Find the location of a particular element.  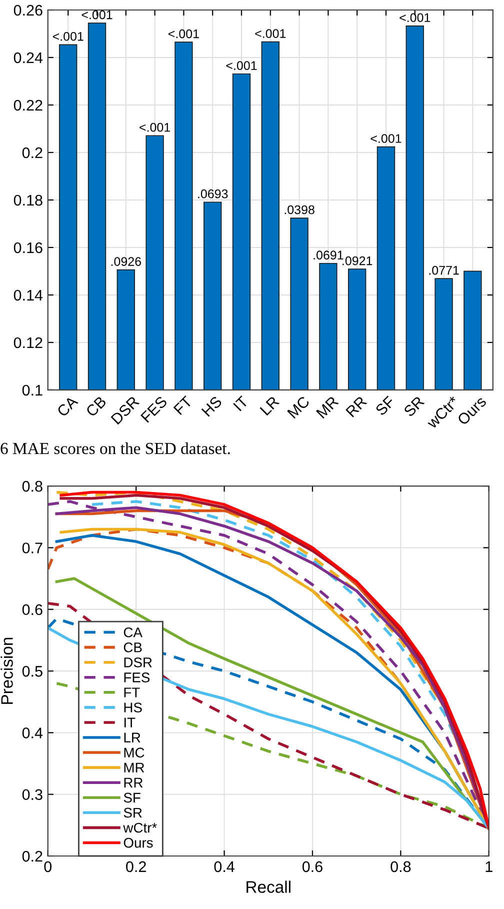

annotation: .0691 is located at coordinates (329, 255).